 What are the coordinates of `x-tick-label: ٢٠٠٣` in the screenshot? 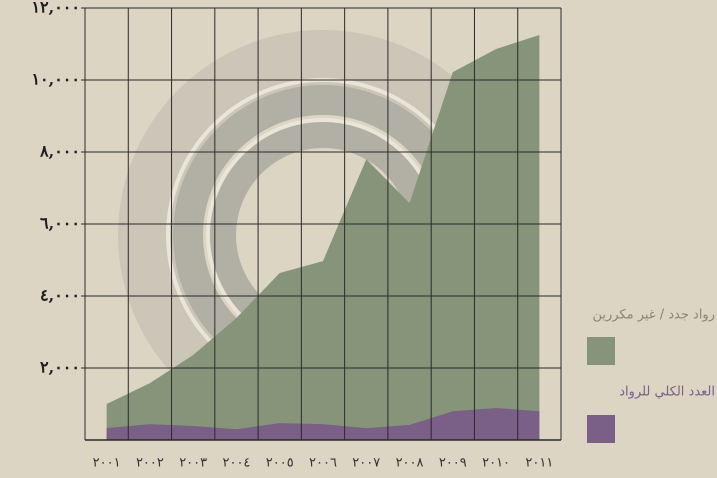 It's located at (193, 463).